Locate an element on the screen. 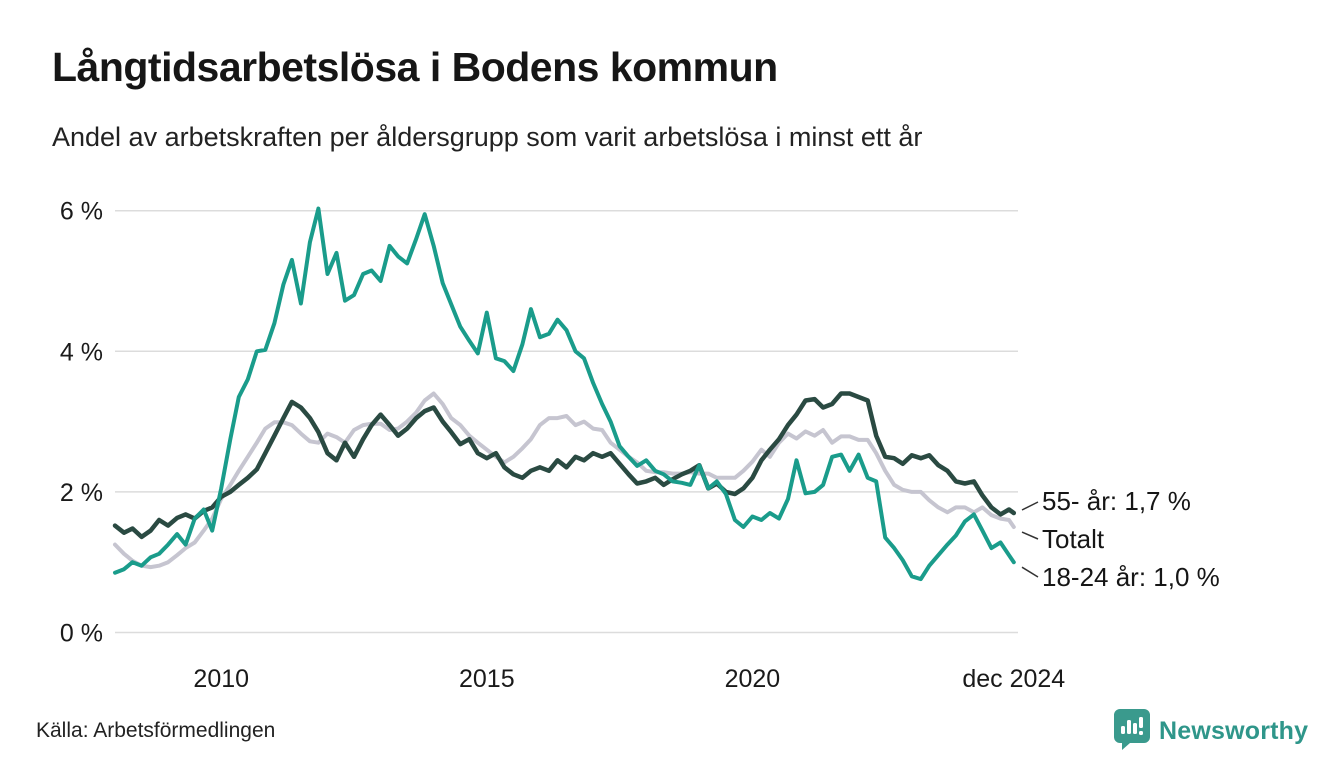 The image size is (1340, 780). series-end-label-18-24: 18-24 år: 1,0 % is located at coordinates (1131, 577).